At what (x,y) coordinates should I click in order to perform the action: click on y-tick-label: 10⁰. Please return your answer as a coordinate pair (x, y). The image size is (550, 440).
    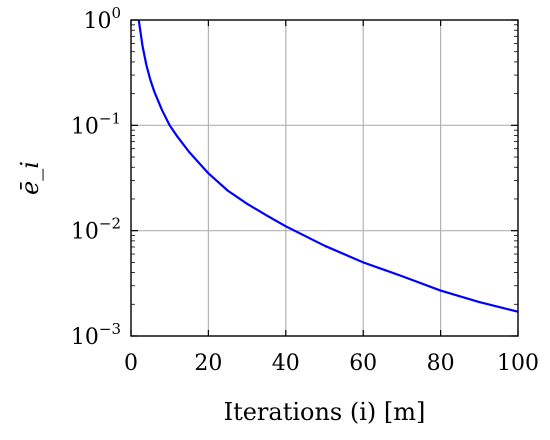
    Looking at the image, I should click on (102, 19).